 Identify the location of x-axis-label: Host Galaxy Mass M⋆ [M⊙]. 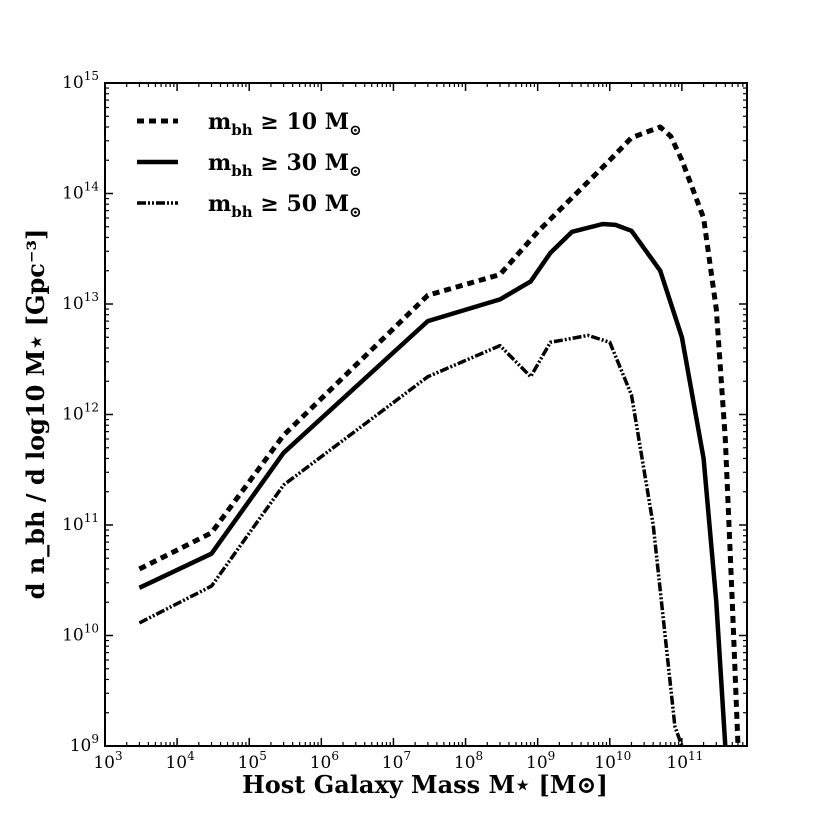
(425, 784).